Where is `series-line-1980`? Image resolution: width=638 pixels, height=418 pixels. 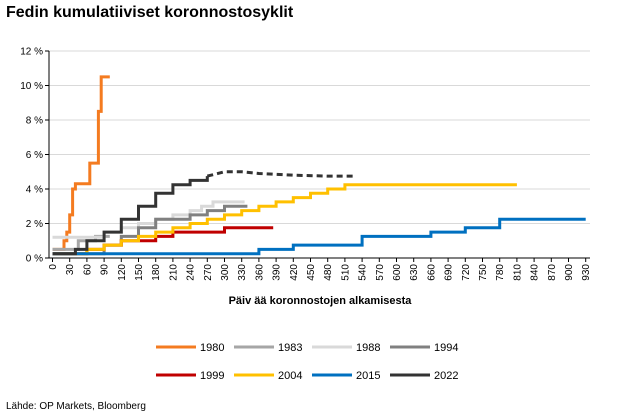 series-line-1980 is located at coordinates (81, 163).